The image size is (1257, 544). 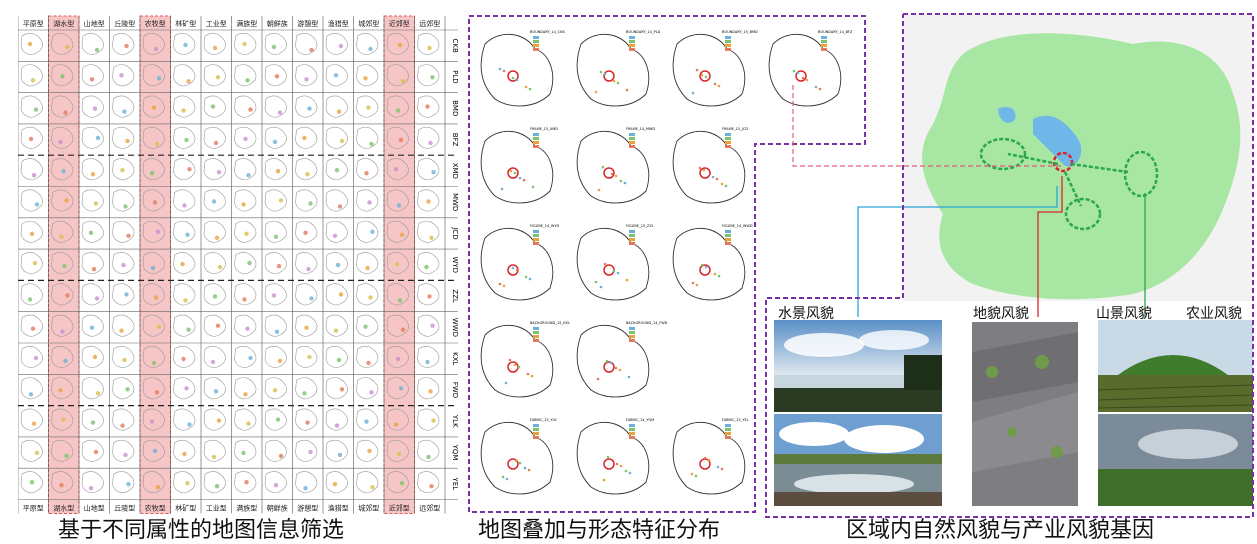 I want to click on overlay-map-title: BOUNDARY_14_PLD, so click(x=643, y=32).